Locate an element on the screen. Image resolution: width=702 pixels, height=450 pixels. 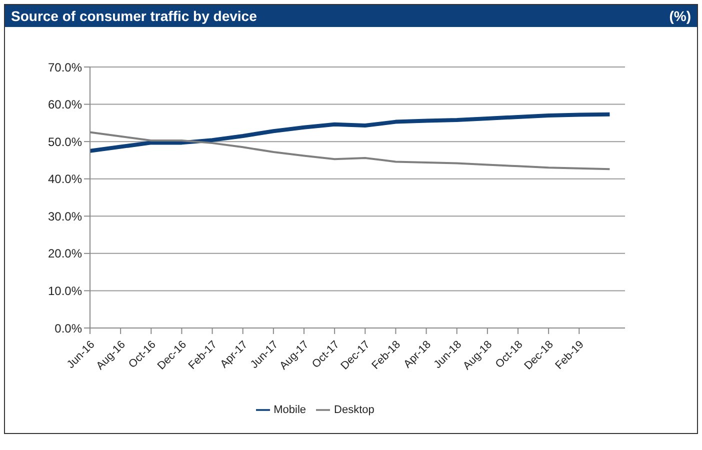
y-tick-label: 50.0% is located at coordinates (65, 141).